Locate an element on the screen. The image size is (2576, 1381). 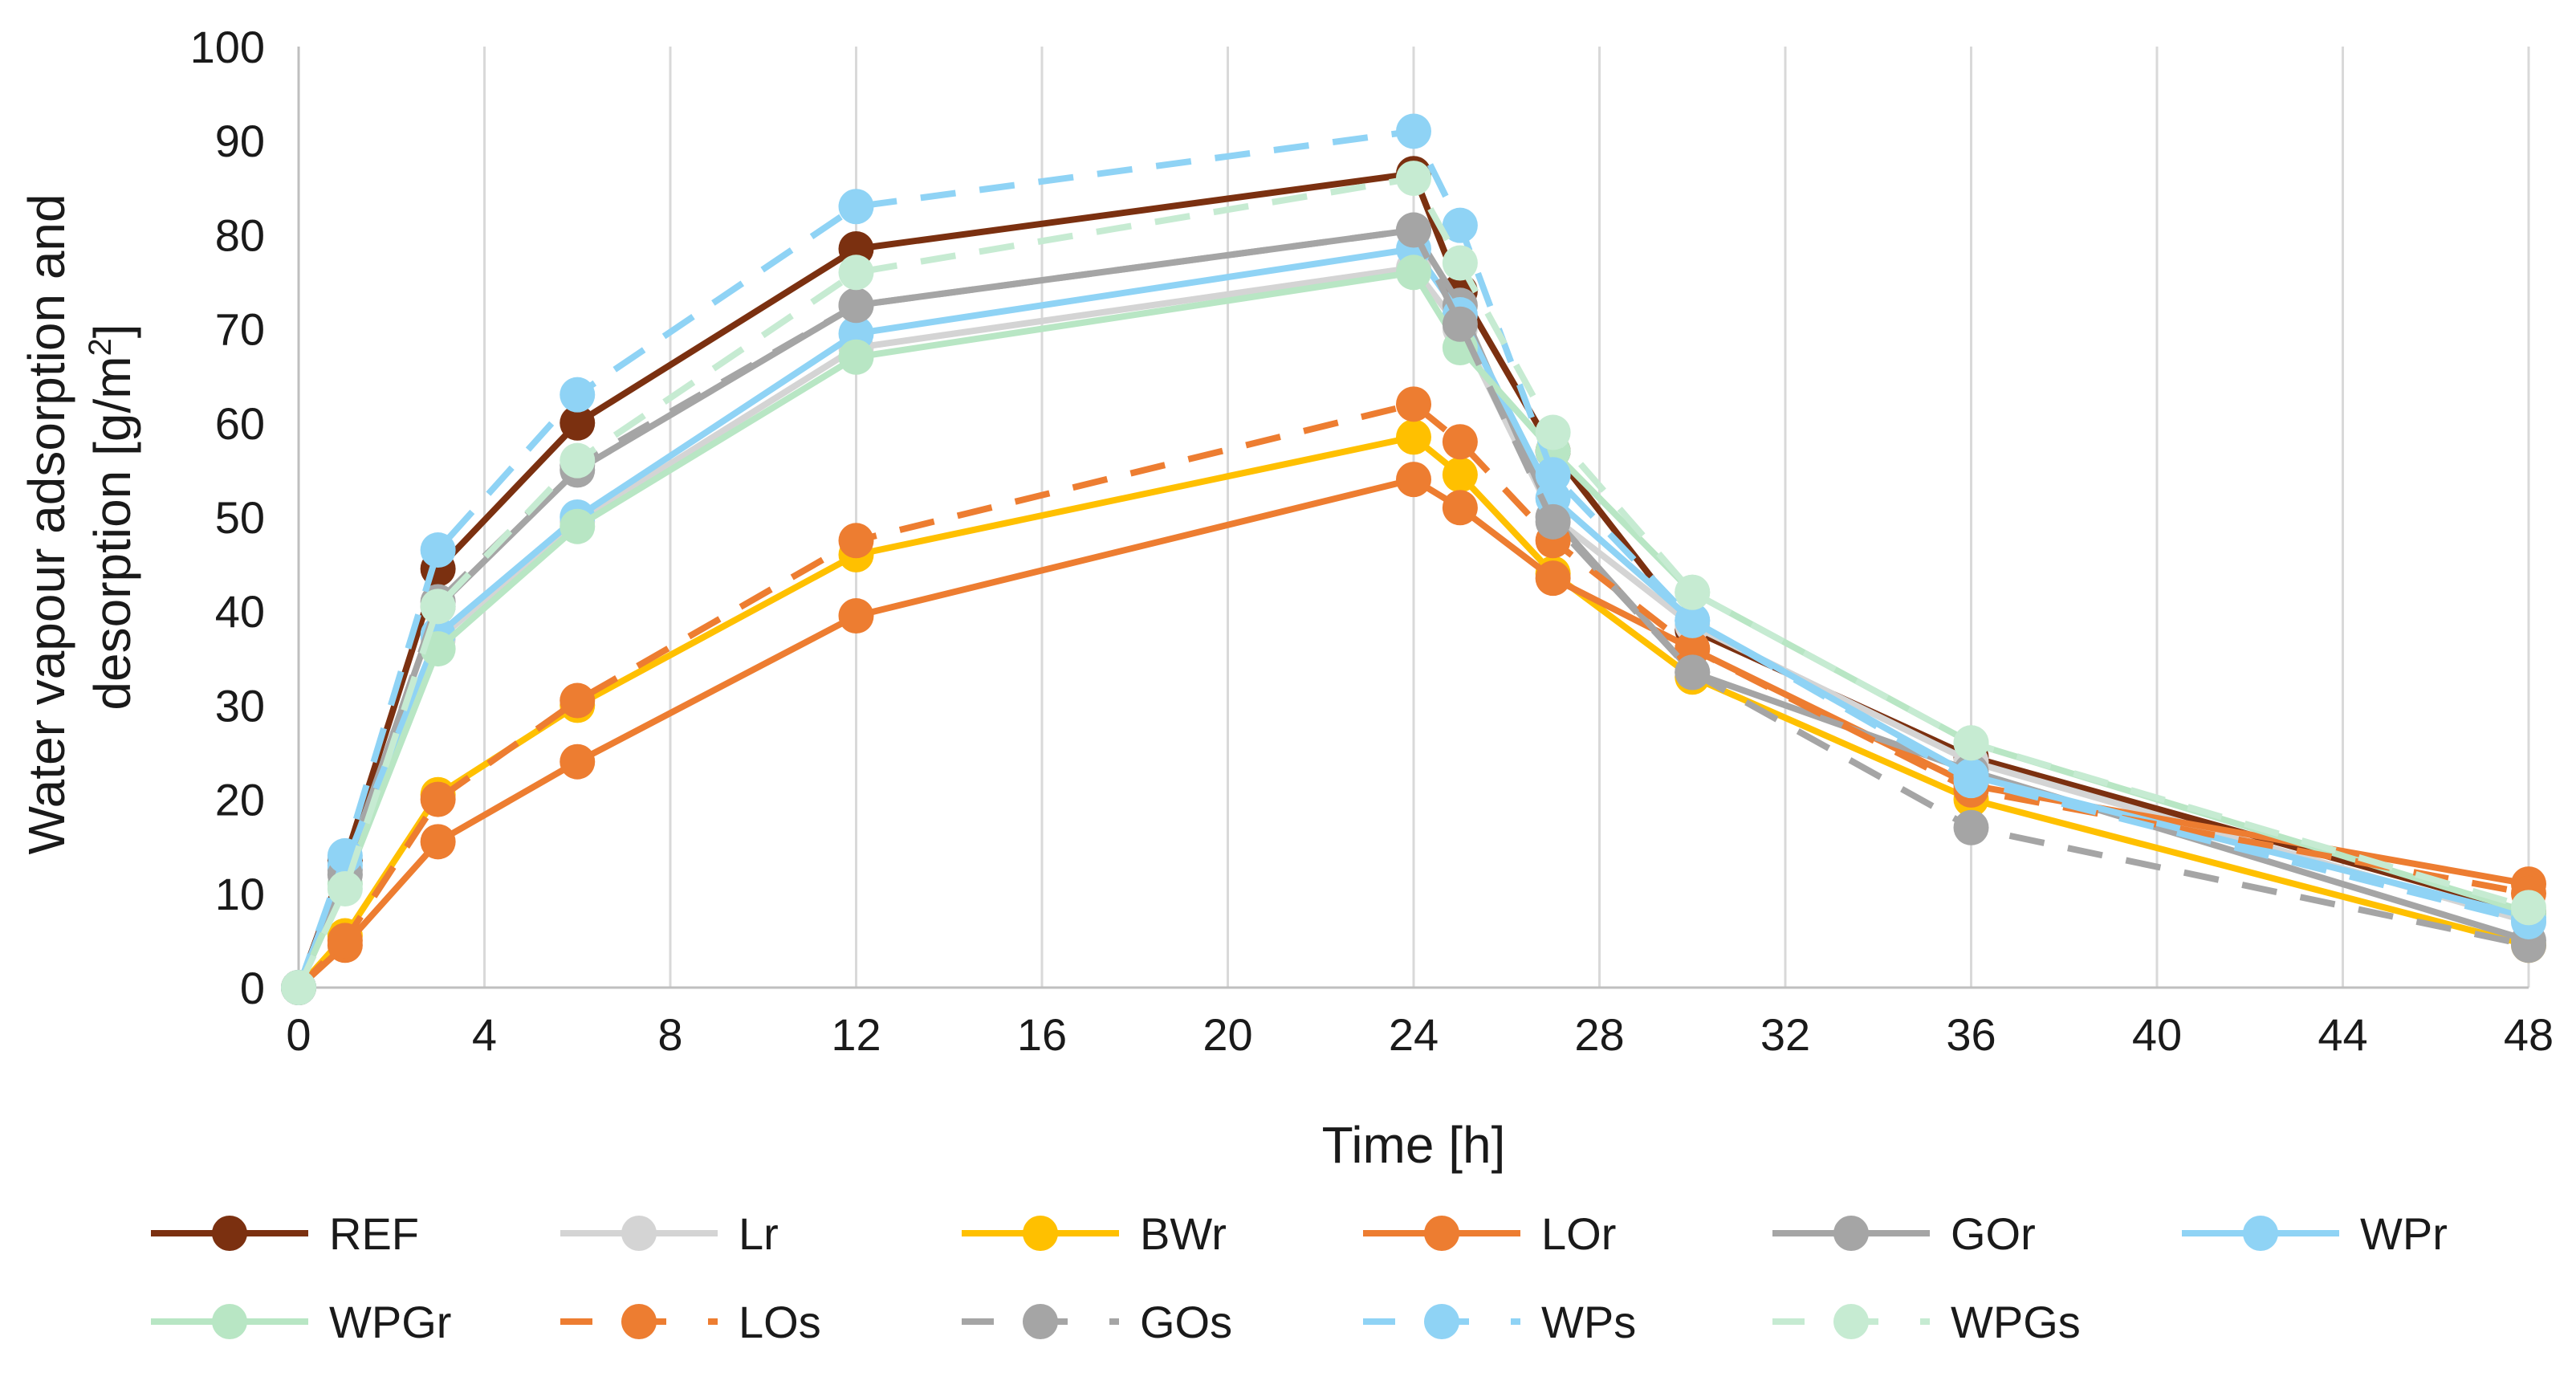
x-tick-label: 28 is located at coordinates (1599, 1034).